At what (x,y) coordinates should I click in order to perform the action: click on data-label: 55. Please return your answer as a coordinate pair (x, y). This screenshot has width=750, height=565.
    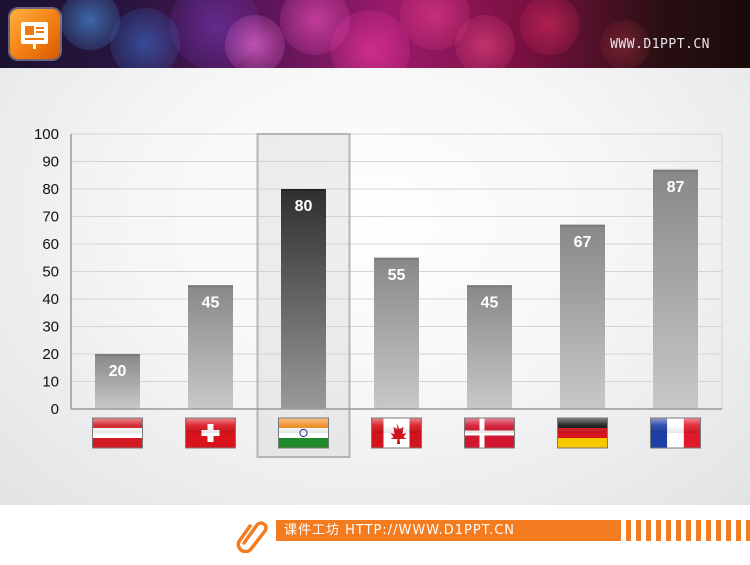
    Looking at the image, I should click on (397, 275).